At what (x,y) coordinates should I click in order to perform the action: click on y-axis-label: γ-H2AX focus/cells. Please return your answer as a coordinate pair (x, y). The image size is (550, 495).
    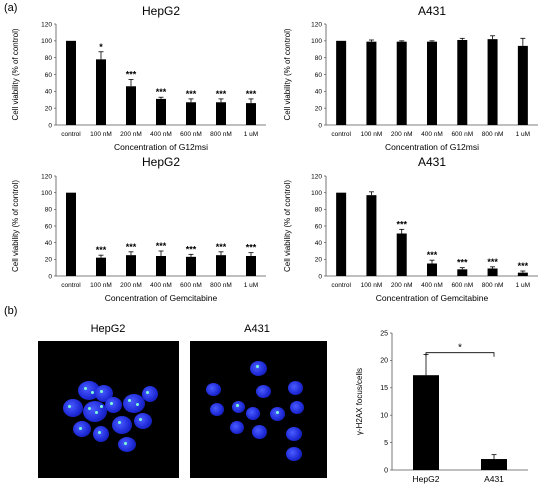
    Looking at the image, I should click on (359, 401).